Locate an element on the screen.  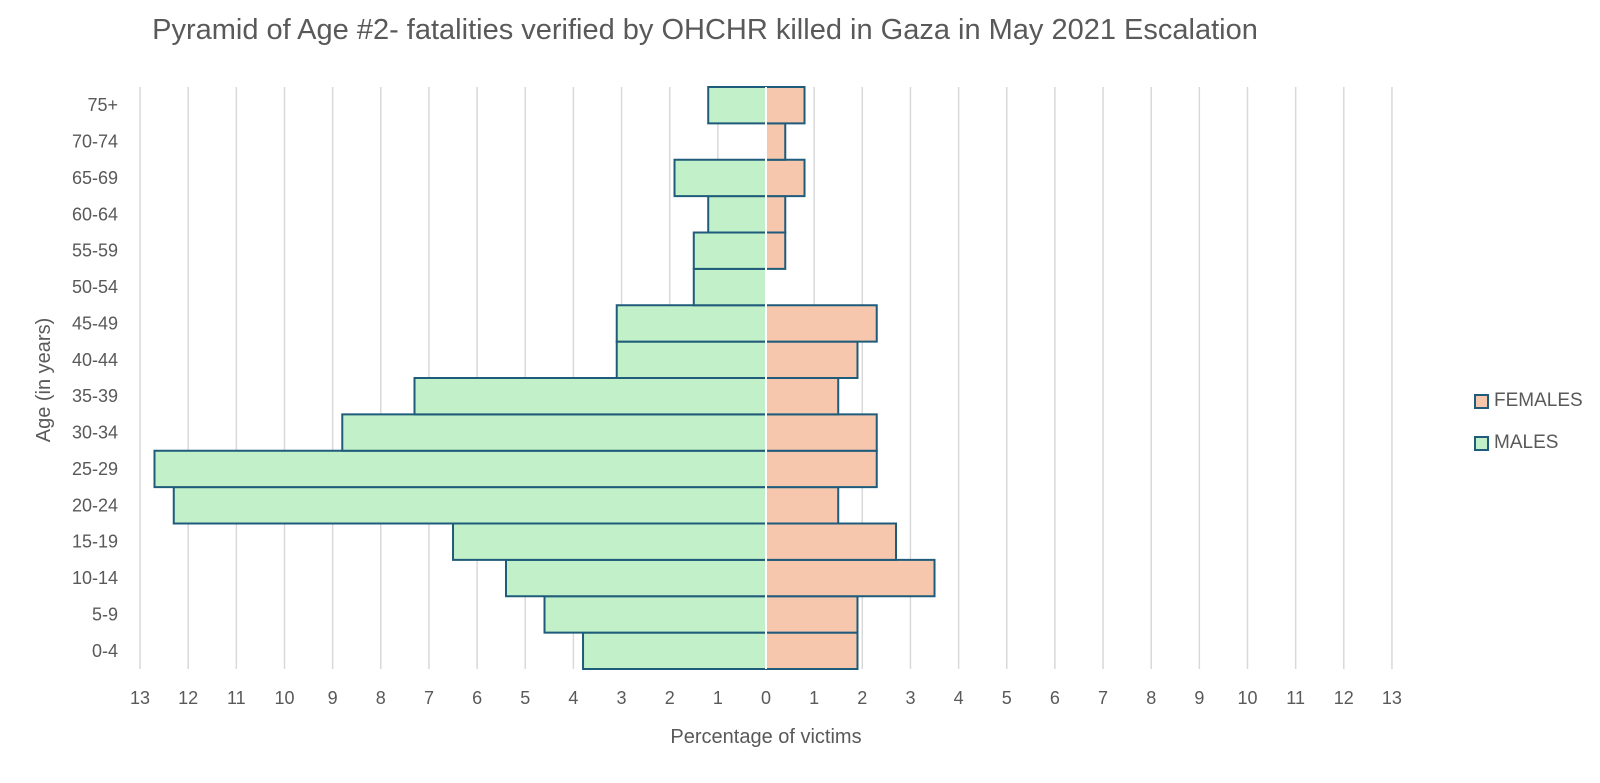
x-axis-ticks: 13 12 11 10 9 8 7 6 5 4 3 2 1 0 1 2 3 4 5 6 7 8 9 10 11 12 13 is located at coordinates (766, 698).